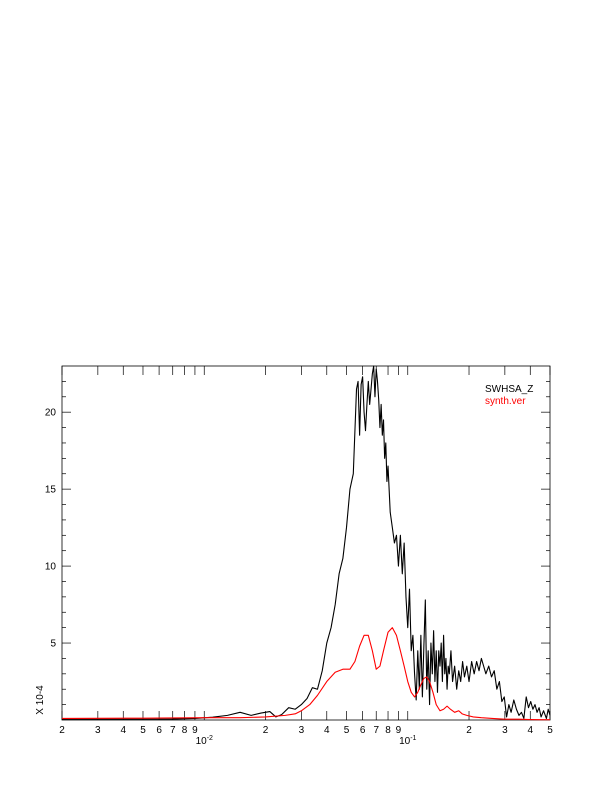 The height and width of the screenshot is (792, 612). I want to click on y-tick-label: 5, so click(53, 644).